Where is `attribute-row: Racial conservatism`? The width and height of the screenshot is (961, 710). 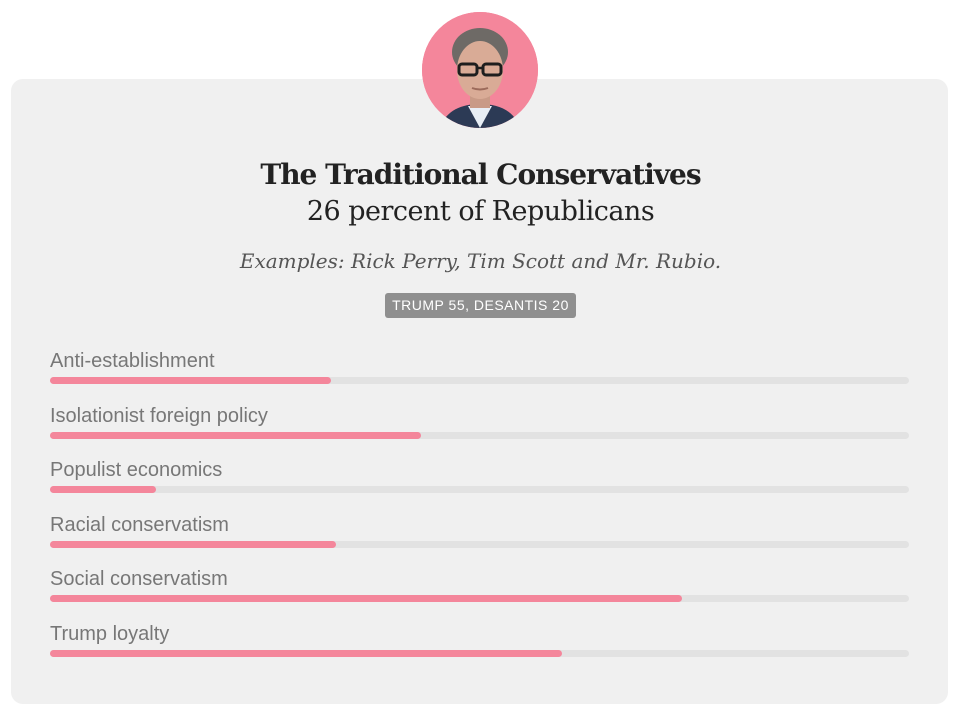
attribute-row: Racial conservatism is located at coordinates (479, 539).